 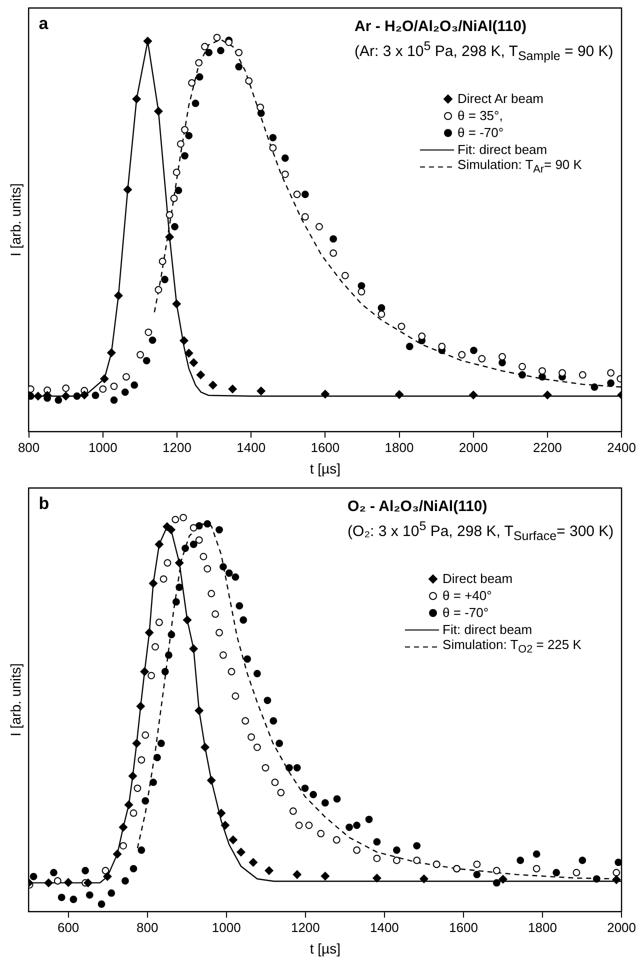 What do you see at coordinates (477, 578) in the screenshot?
I see `legend-label: Direct beam` at bounding box center [477, 578].